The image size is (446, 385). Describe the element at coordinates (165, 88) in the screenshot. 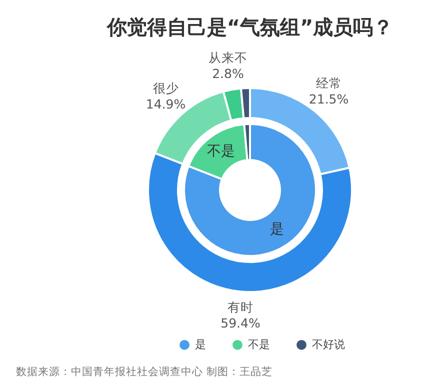

I see `slice-label: 很少` at that location.